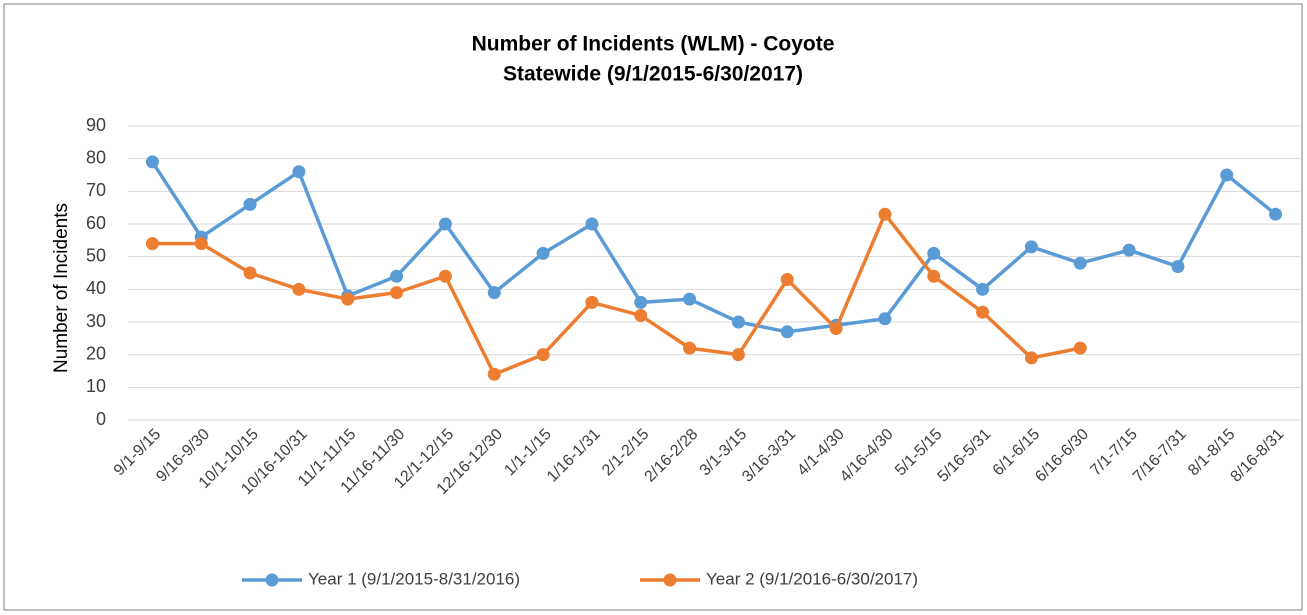 The image size is (1307, 615). I want to click on legend-label: Year 1 (9/1/2015-8/31/2016), so click(414, 578).